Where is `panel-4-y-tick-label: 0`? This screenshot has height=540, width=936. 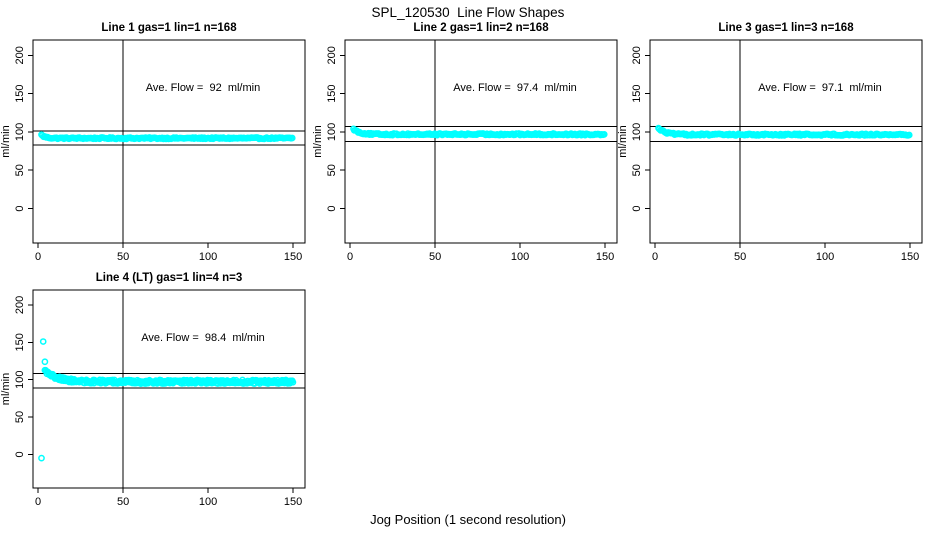
panel-4-y-tick-label: 0 is located at coordinates (20, 454).